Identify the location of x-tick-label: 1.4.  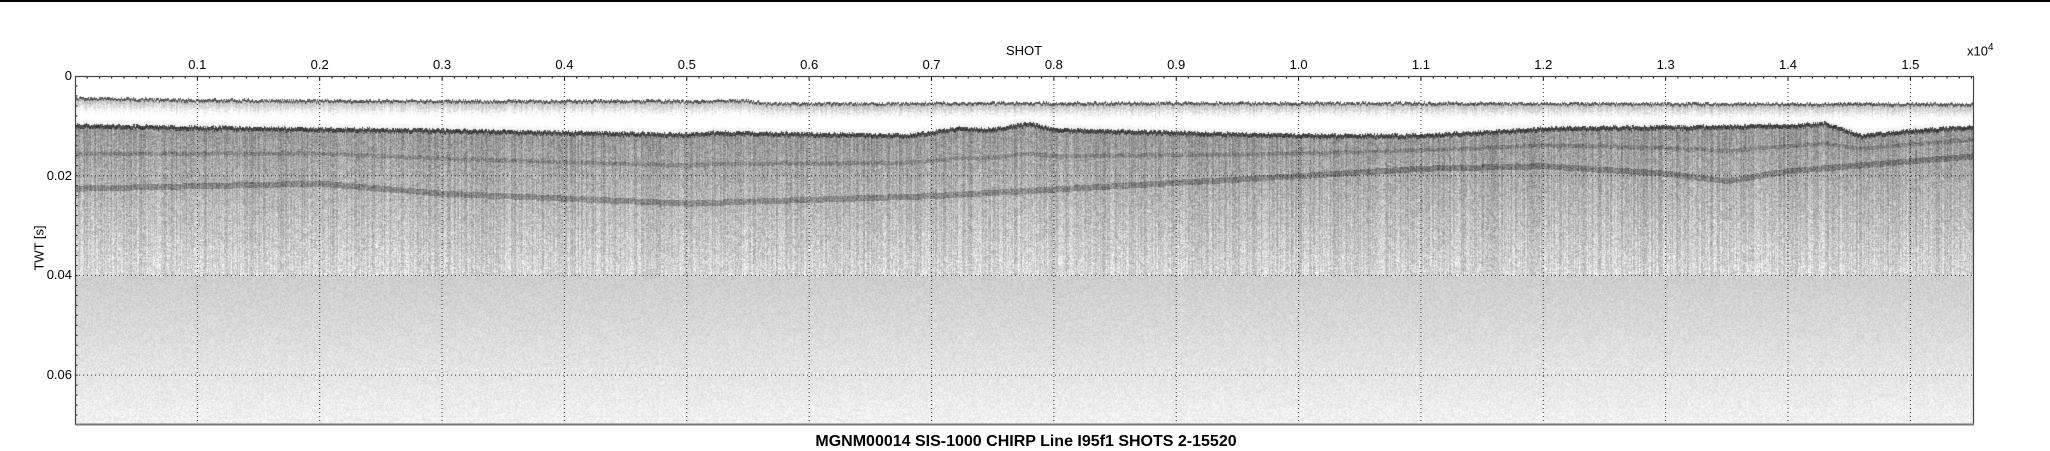
(1788, 64).